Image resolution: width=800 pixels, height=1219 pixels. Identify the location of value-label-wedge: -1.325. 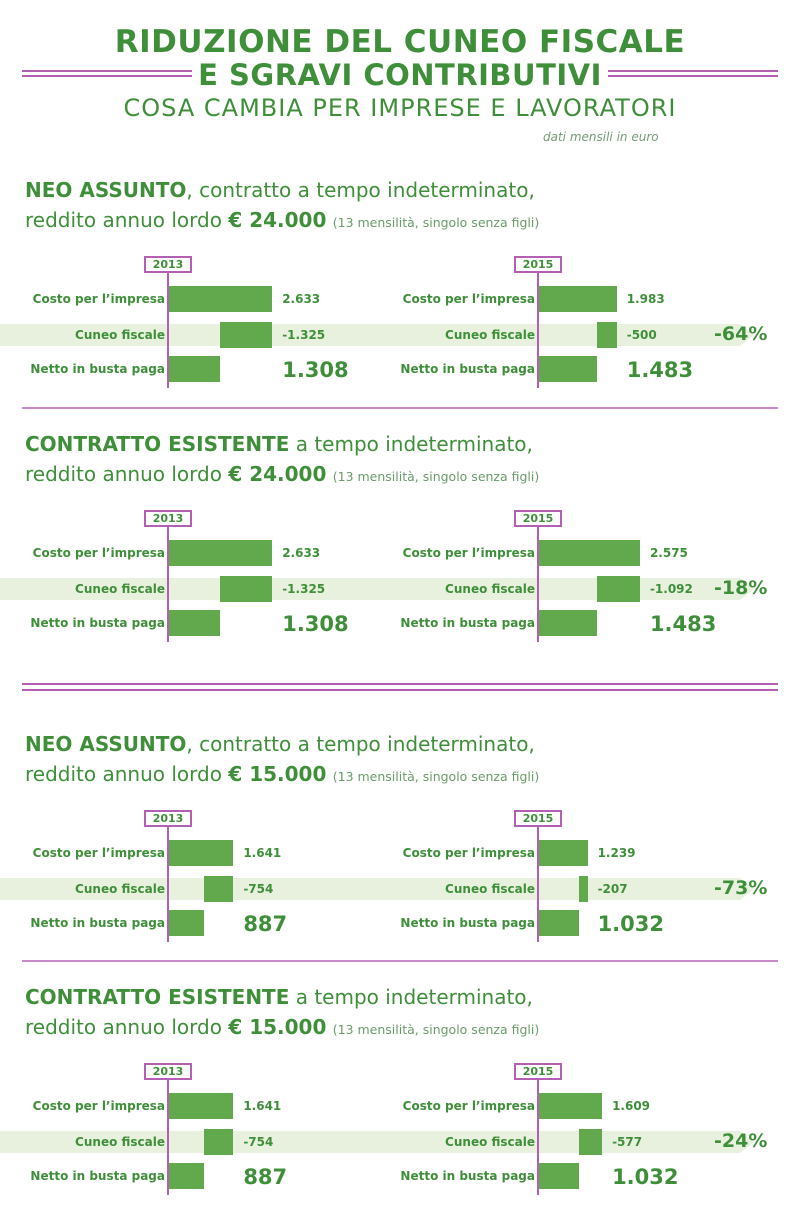
(304, 335).